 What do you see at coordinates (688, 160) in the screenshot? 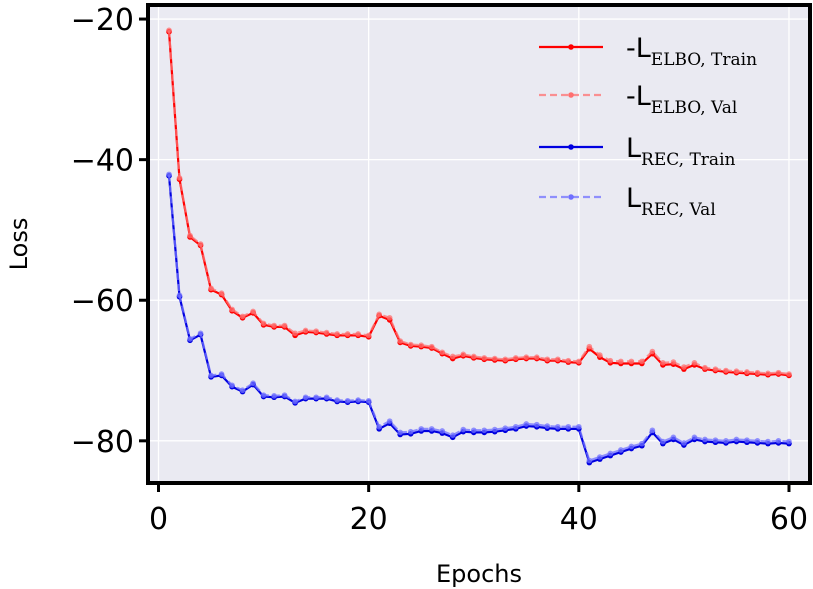
I see `legend-label-subscript: REC, Train` at bounding box center [688, 160].